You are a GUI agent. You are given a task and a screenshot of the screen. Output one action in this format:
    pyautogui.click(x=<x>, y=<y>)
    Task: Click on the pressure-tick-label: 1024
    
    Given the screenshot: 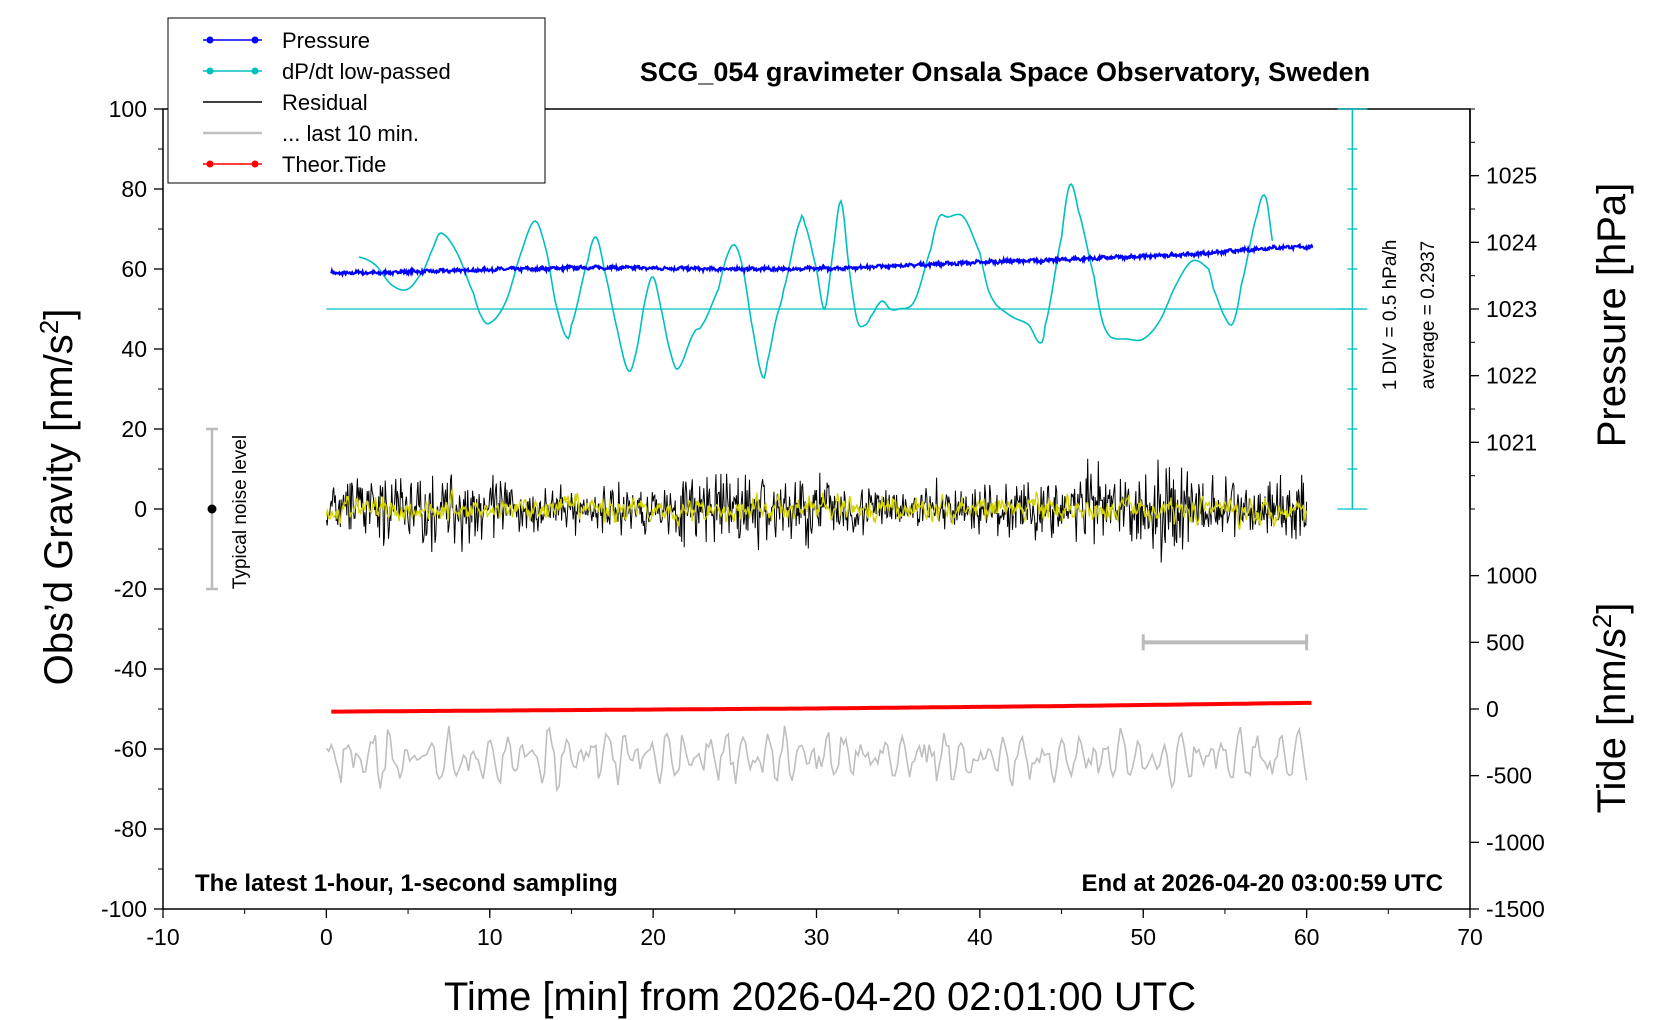 What is the action you would take?
    pyautogui.click(x=1511, y=242)
    